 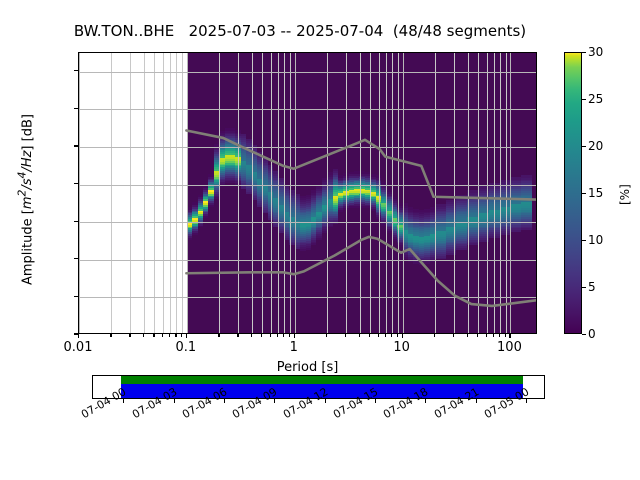 What do you see at coordinates (322, 380) in the screenshot?
I see `timeline-span-data` at bounding box center [322, 380].